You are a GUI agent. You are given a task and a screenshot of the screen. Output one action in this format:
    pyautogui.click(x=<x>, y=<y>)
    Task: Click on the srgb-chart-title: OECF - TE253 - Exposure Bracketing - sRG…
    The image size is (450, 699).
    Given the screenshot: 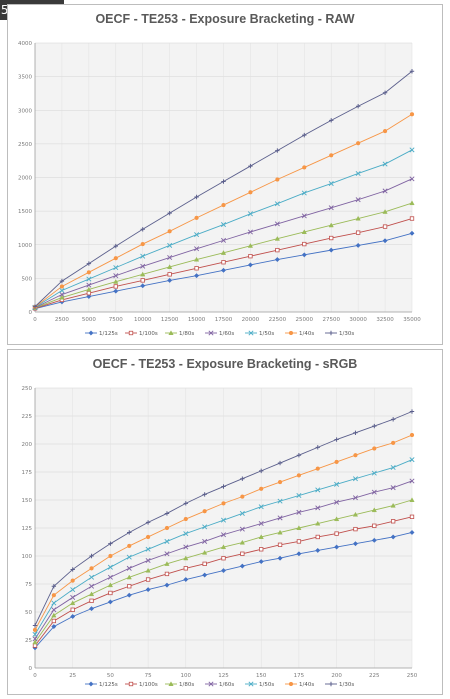 What is the action you would take?
    pyautogui.click(x=225, y=364)
    